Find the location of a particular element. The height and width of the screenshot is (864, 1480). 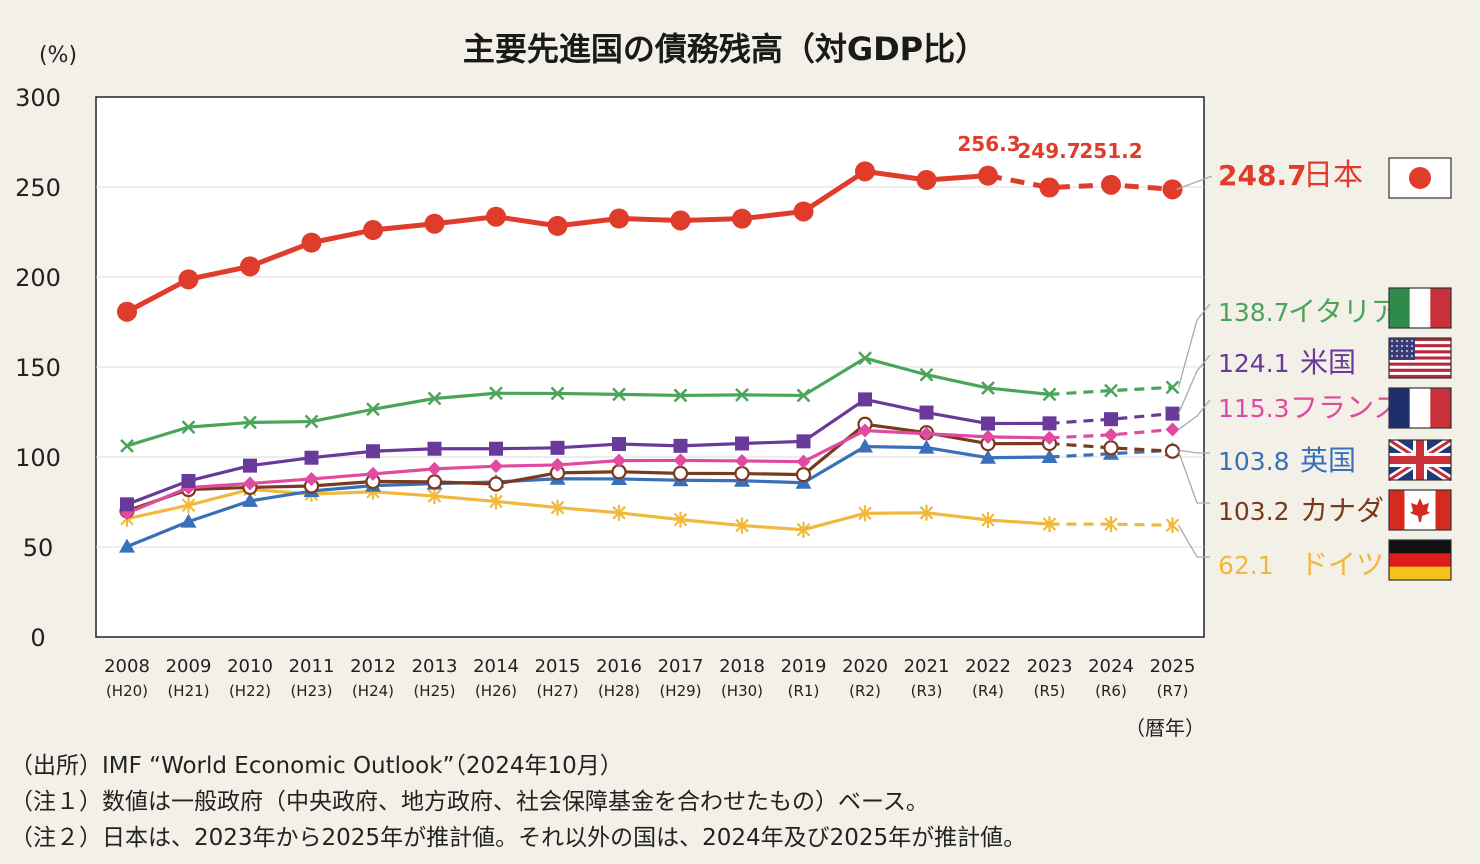

y-tick-label: 50 is located at coordinates (38, 548).